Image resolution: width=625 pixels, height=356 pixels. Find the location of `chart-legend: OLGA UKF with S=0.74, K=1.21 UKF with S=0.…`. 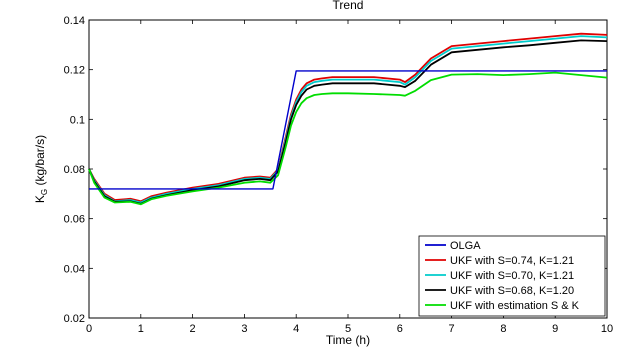

chart-legend: OLGA UKF with S=0.74, K=1.21 UKF with S=0.… is located at coordinates (512, 276).